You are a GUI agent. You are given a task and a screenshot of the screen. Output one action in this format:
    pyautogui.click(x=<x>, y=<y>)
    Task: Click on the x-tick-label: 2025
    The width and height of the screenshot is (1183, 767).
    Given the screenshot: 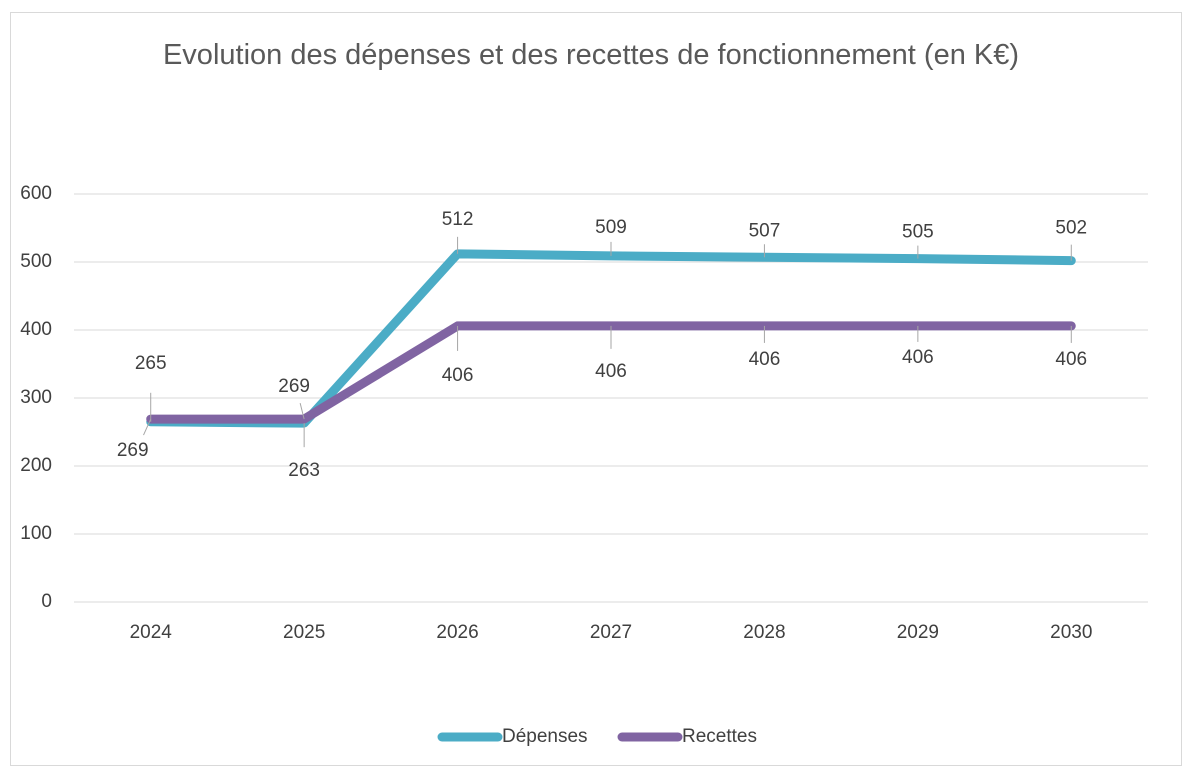 What is the action you would take?
    pyautogui.click(x=304, y=632)
    